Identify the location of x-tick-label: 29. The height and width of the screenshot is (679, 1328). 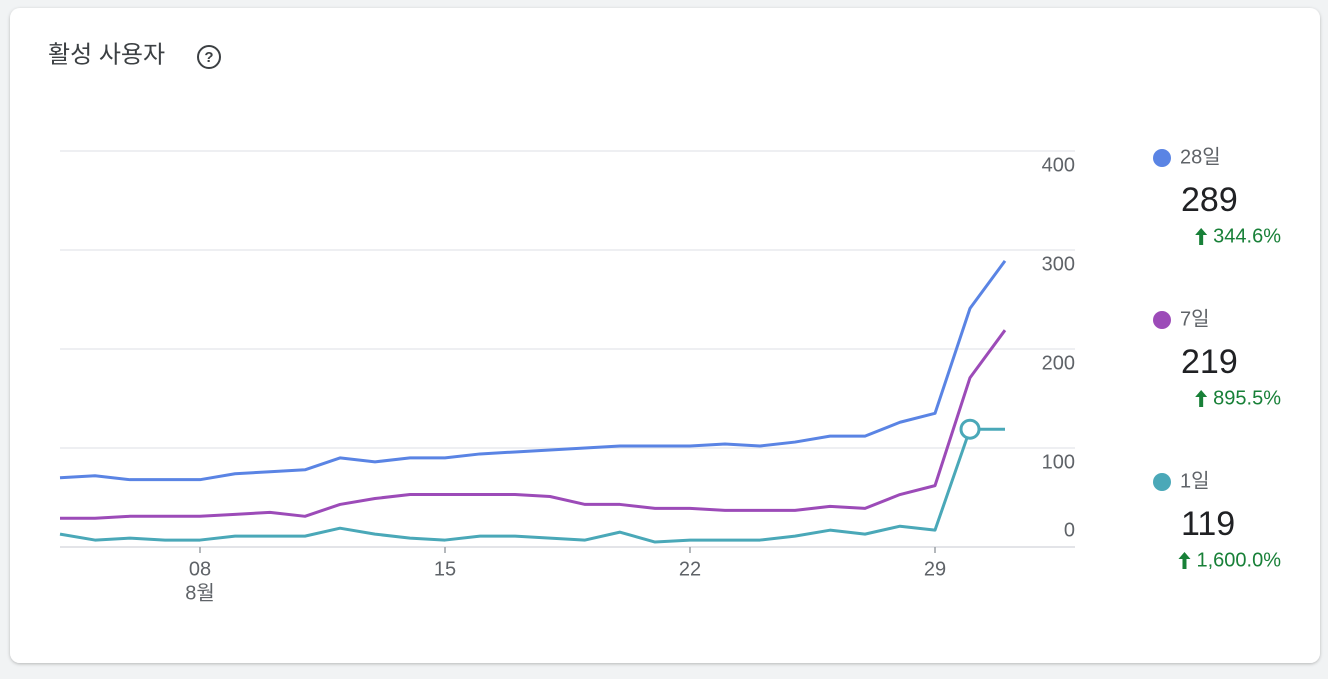
(935, 569).